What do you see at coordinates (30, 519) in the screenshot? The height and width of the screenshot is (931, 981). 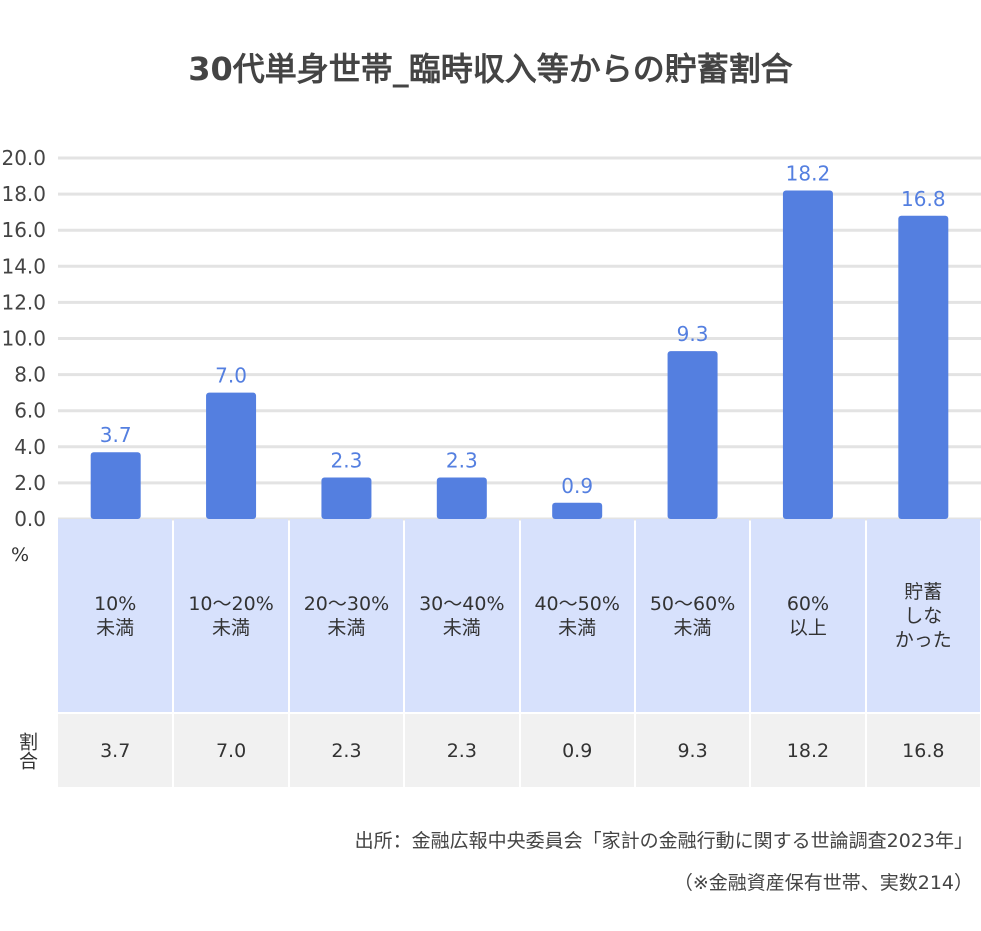 I see `y-tick-label: 0.0` at bounding box center [30, 519].